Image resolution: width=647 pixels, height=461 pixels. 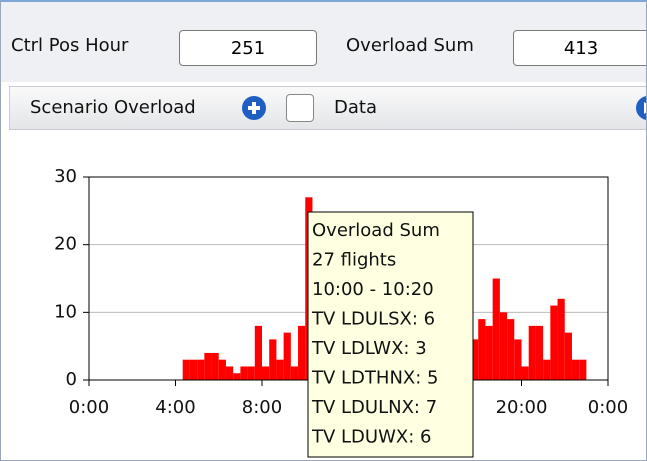 What do you see at coordinates (70, 45) in the screenshot?
I see `label: Ctrl Pos Hour` at bounding box center [70, 45].